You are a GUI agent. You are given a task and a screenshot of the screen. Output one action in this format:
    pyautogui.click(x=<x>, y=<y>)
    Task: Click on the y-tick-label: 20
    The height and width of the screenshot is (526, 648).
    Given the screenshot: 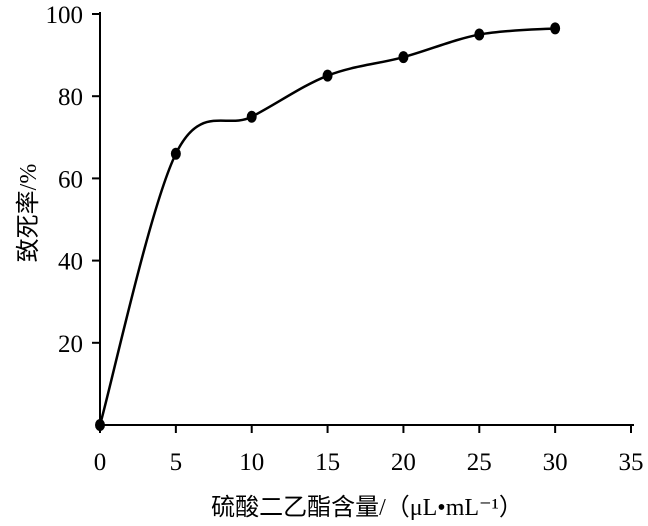 What is the action you would take?
    pyautogui.click(x=70, y=344)
    